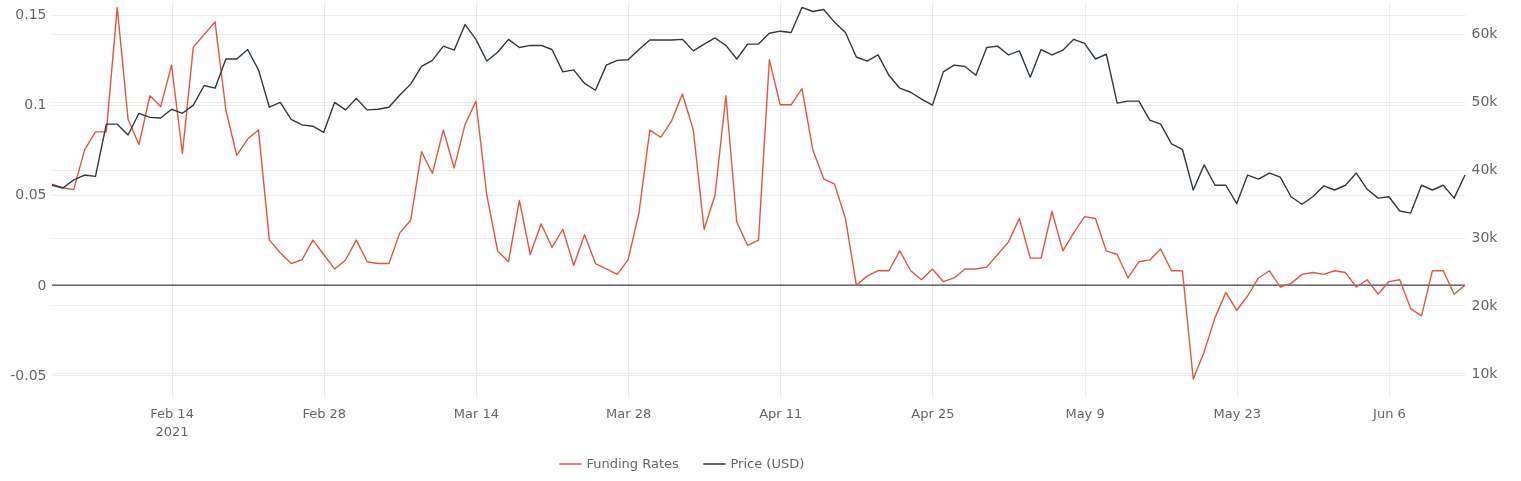  Describe the element at coordinates (31, 194) in the screenshot. I see `y-tick-label: 0.05` at that location.